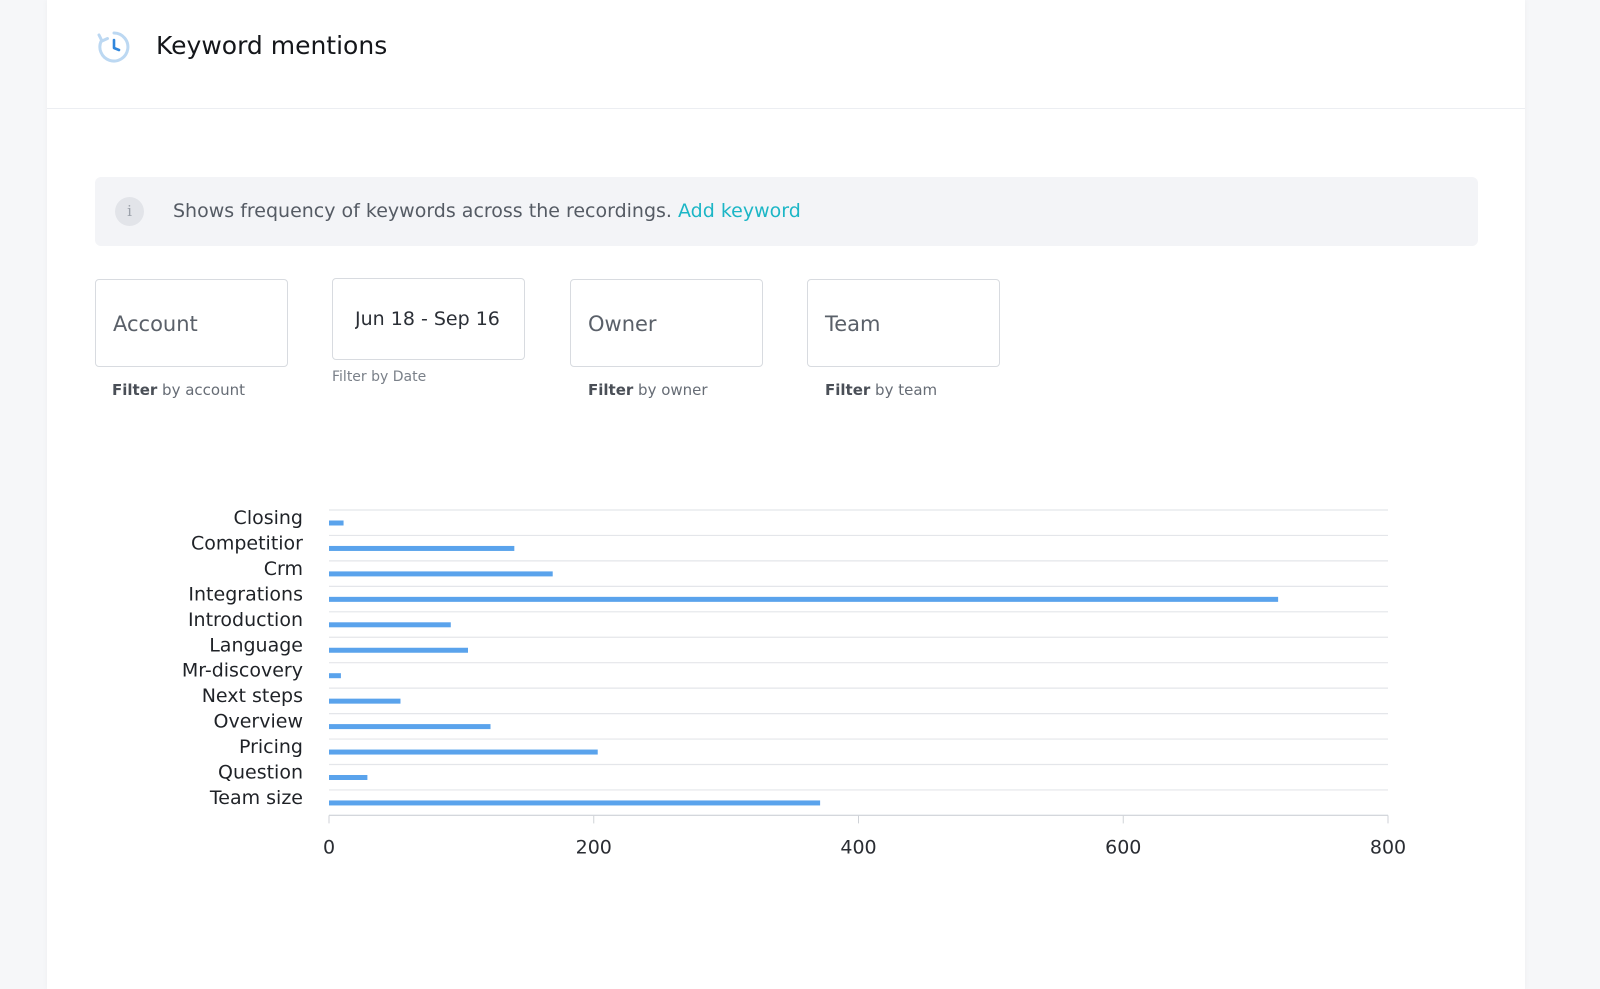 This screenshot has width=1600, height=989. What do you see at coordinates (1388, 847) in the screenshot?
I see `x-tick-label: 800` at bounding box center [1388, 847].